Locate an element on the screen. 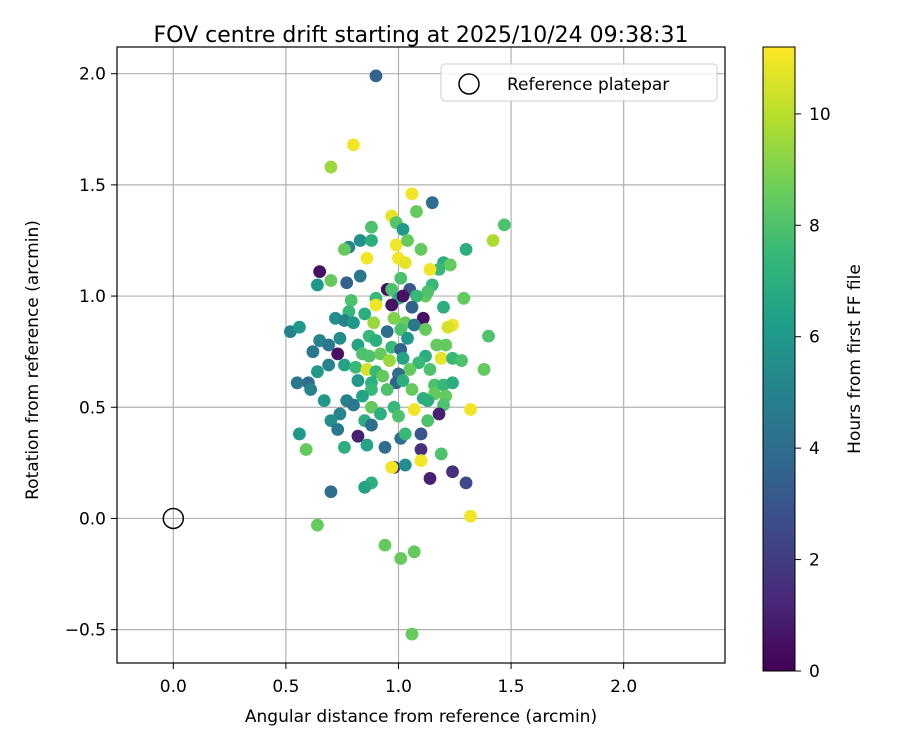 The image size is (900, 750). y-tick-label: 0.5 is located at coordinates (92, 408).